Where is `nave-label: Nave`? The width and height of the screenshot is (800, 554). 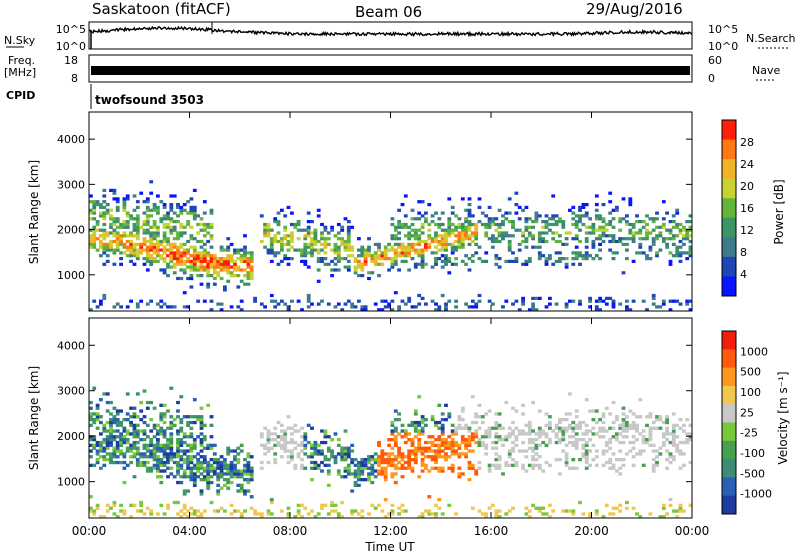
nave-label: Nave is located at coordinates (766, 70).